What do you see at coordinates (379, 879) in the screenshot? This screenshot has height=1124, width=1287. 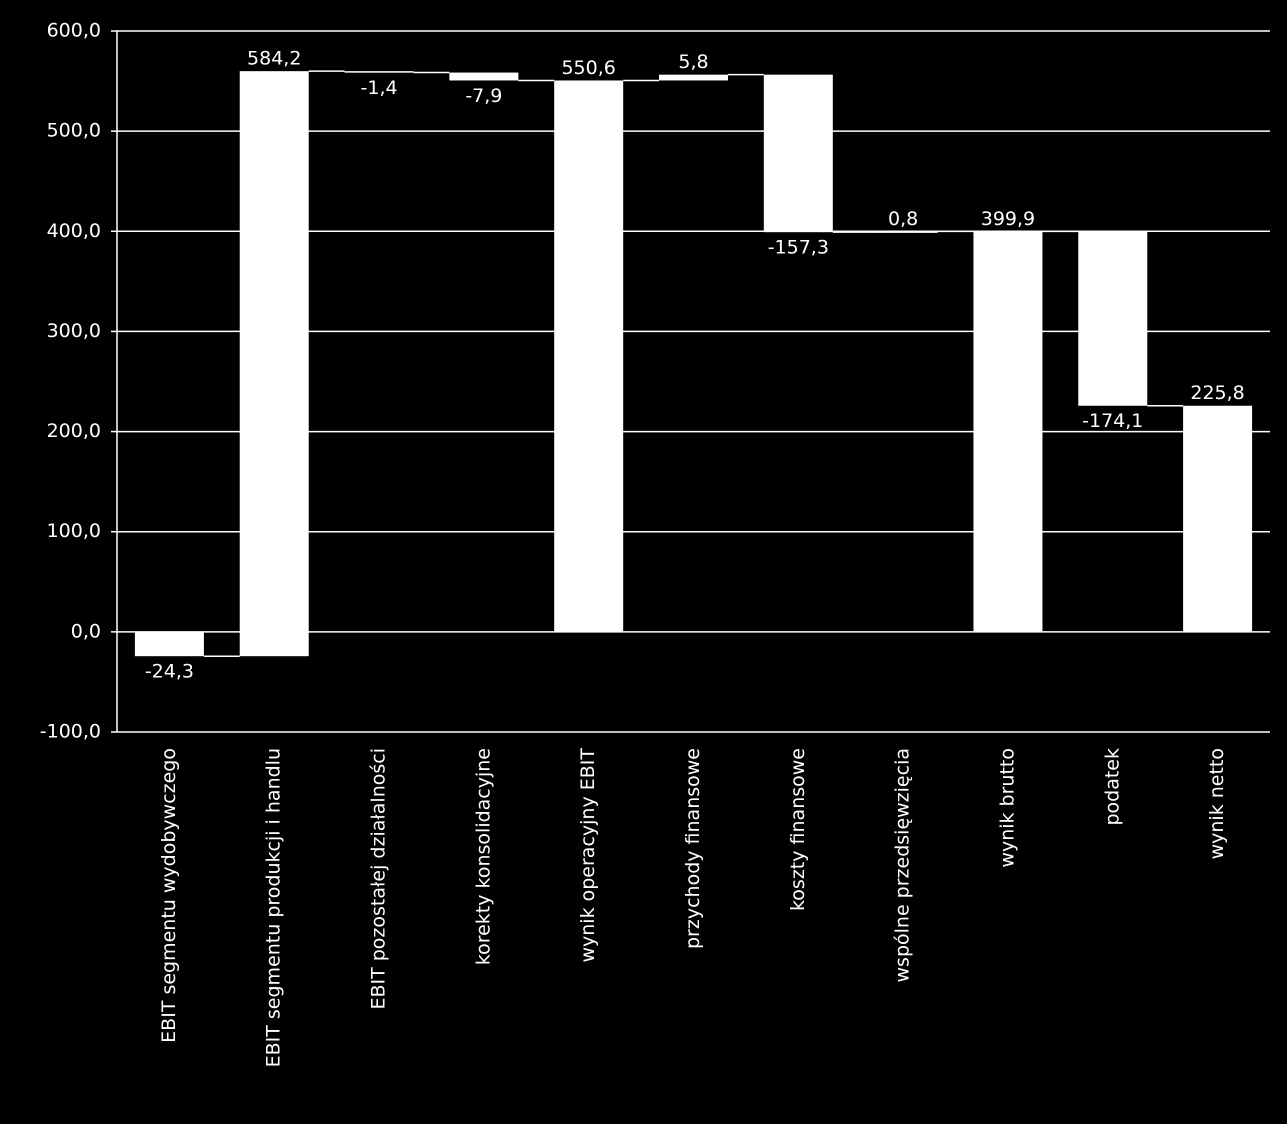 I see `x-tick-label: EBIT pozostałej działalności` at bounding box center [379, 879].